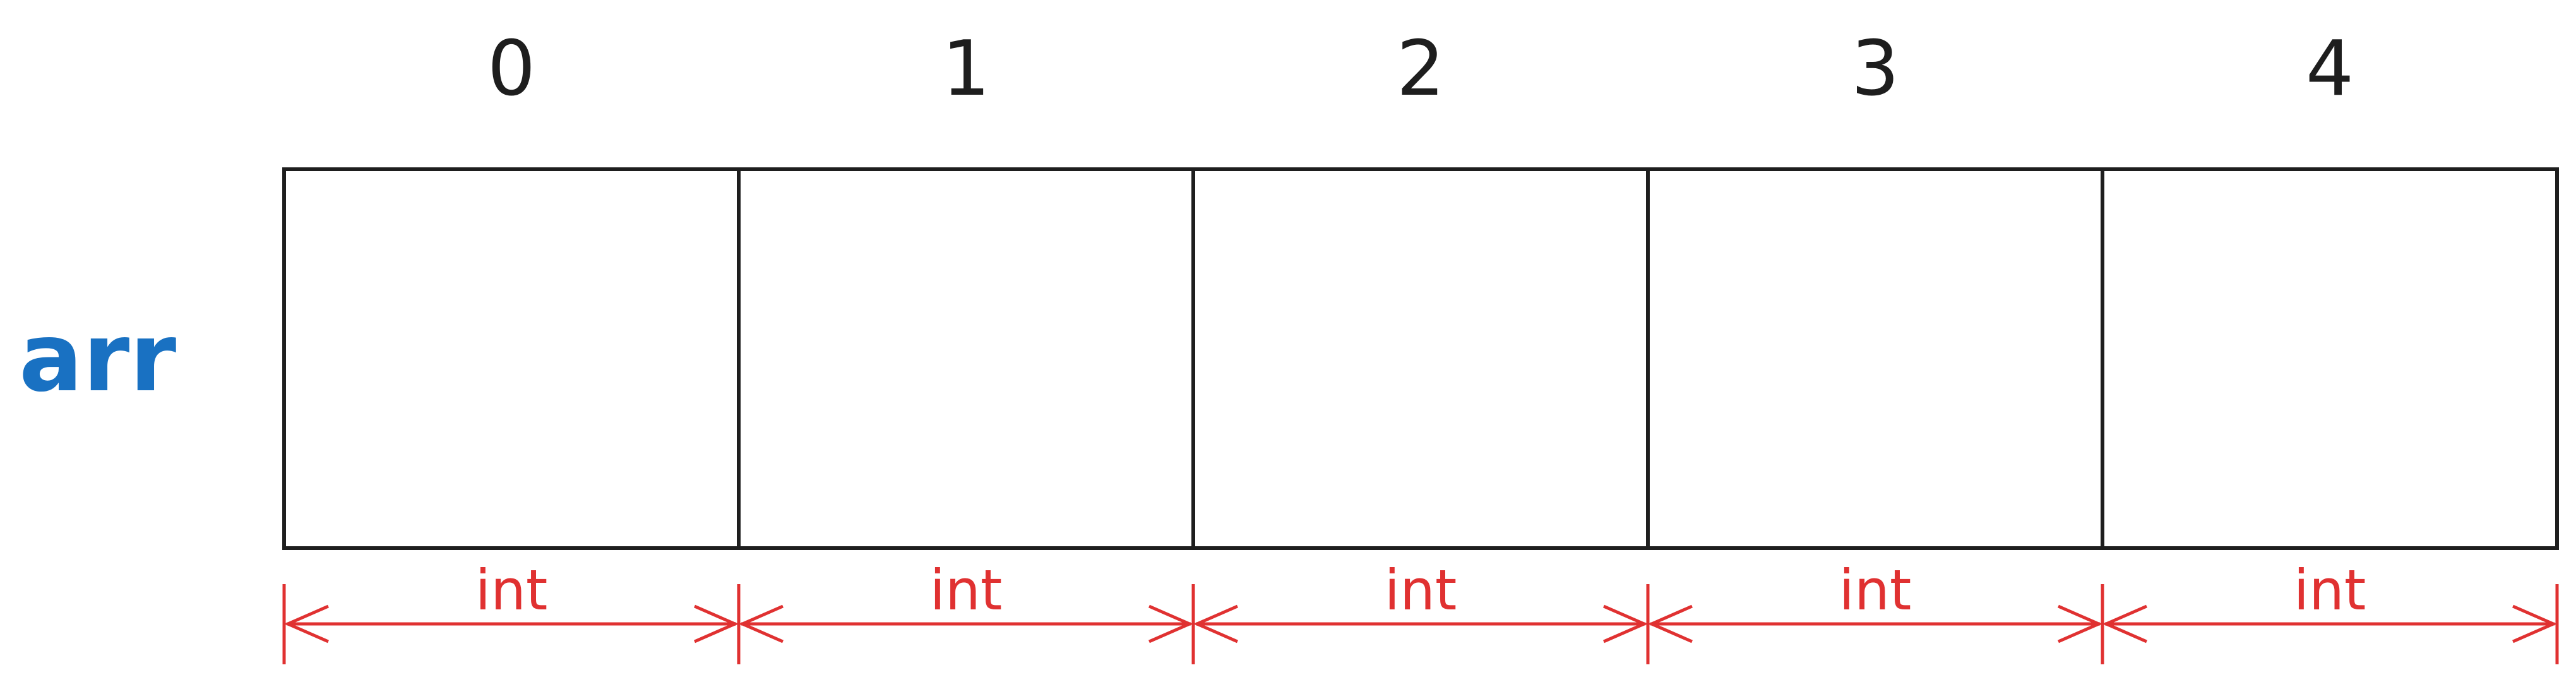 Image resolution: width=2576 pixels, height=682 pixels. Describe the element at coordinates (1875, 69) in the screenshot. I see `index-label: 3` at that location.